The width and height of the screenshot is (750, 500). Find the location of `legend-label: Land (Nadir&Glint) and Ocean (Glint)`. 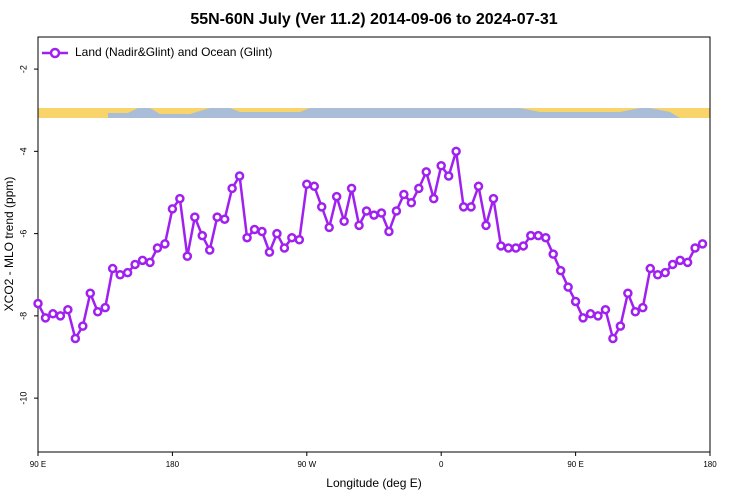

legend-label: Land (Nadir&Glint) and Ocean (Glint) is located at coordinates (173, 52).